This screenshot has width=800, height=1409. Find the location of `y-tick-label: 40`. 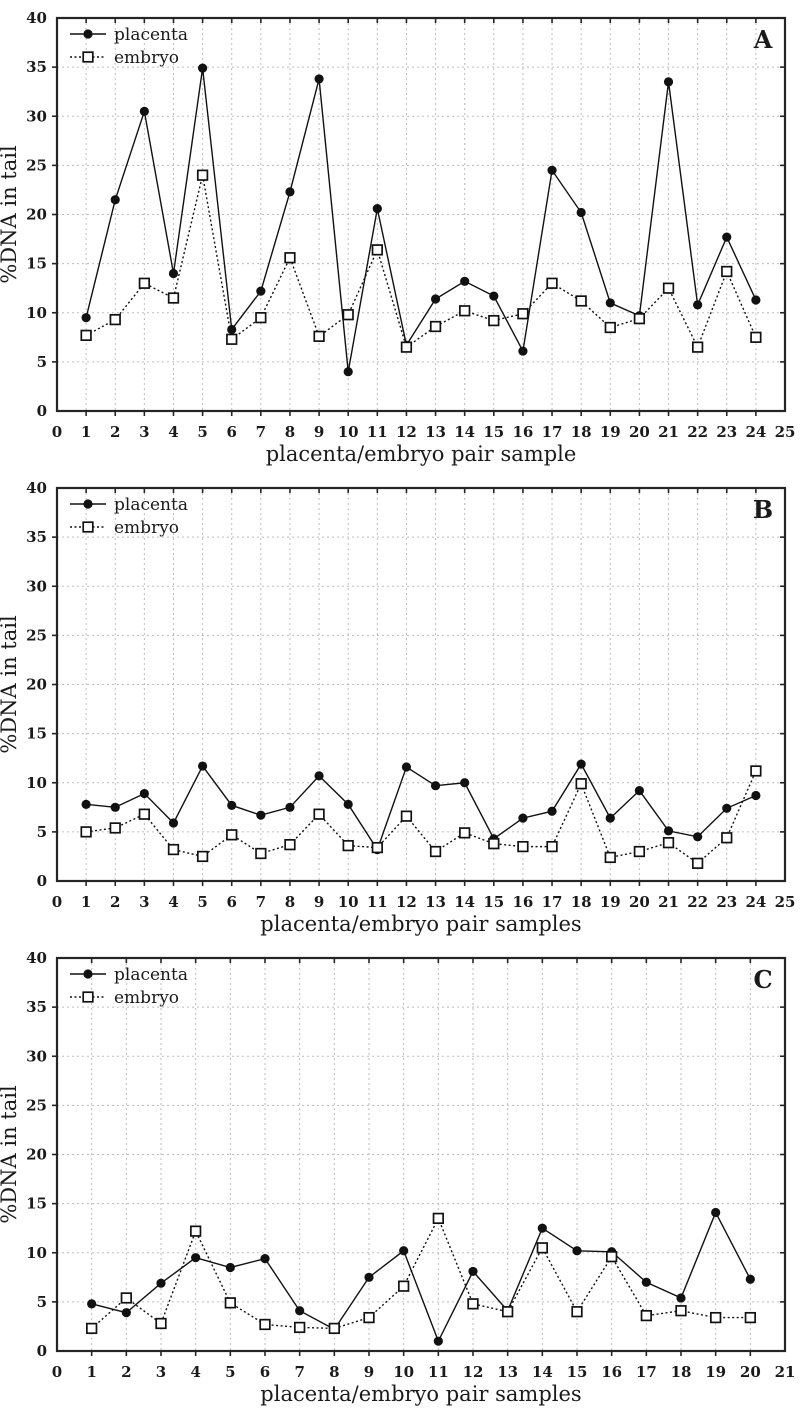

y-tick-label: 40 is located at coordinates (36, 958).